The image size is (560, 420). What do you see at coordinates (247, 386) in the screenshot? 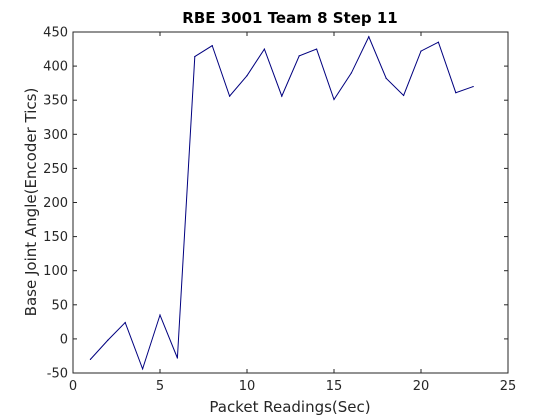
I see `x-tick-label: 10` at bounding box center [247, 386].